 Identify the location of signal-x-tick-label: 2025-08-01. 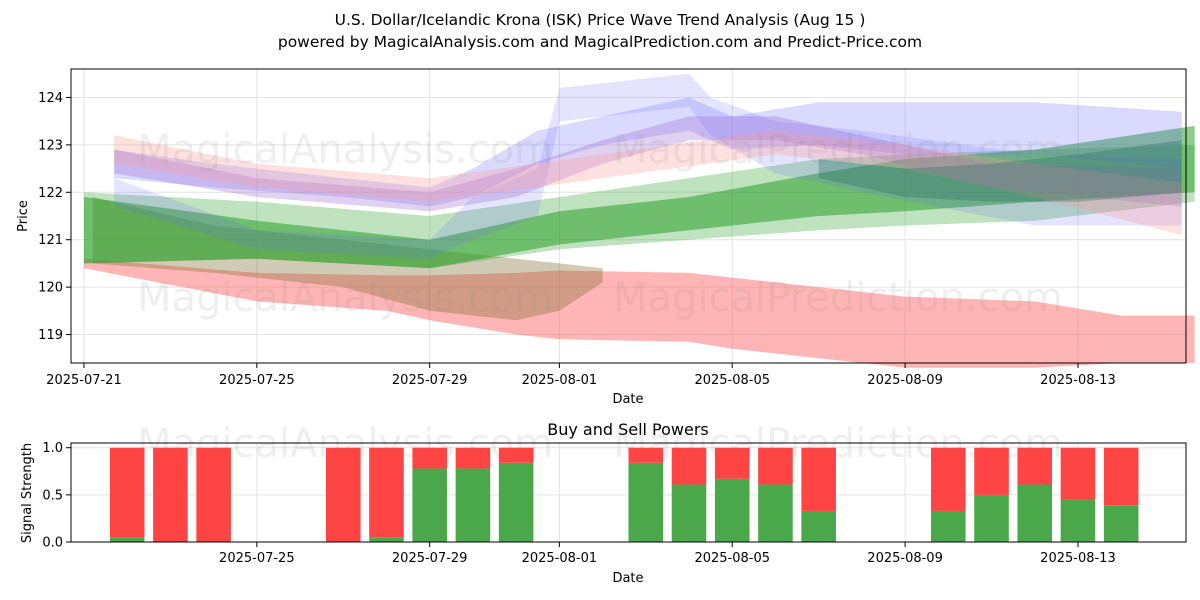
(560, 558).